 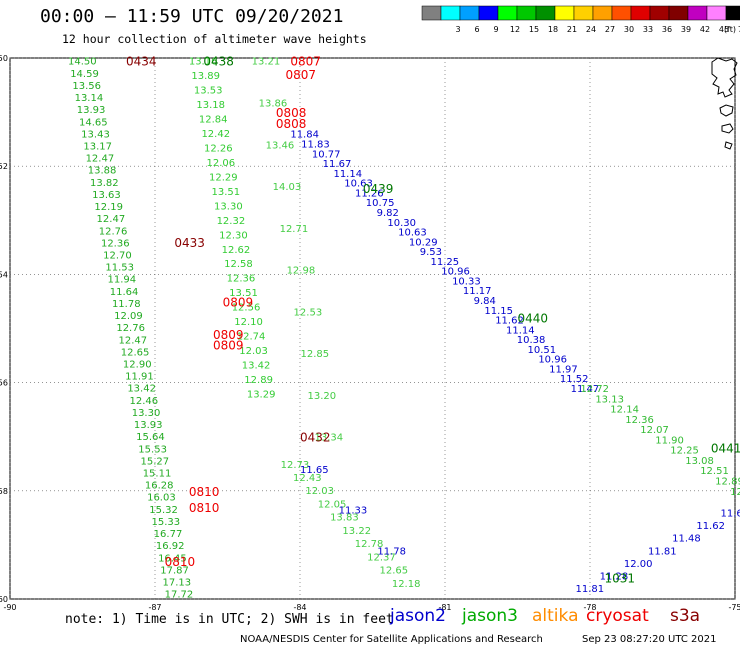 What do you see at coordinates (648, 29) in the screenshot?
I see `legend-tick-label: 33` at bounding box center [648, 29].